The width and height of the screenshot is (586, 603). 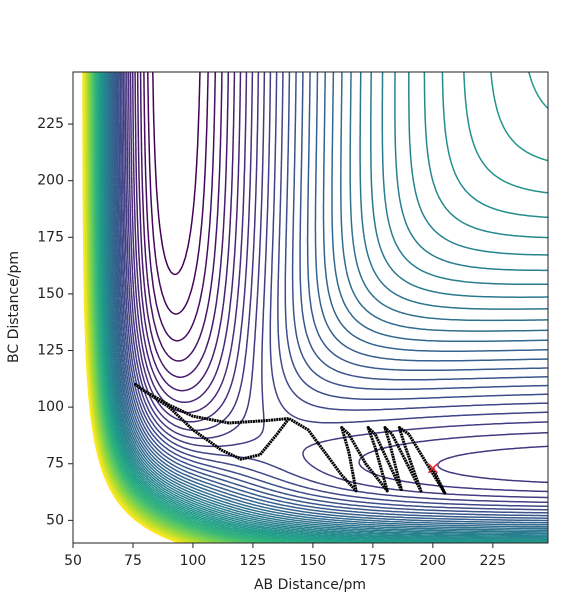 I want to click on y-tick-label: 175, so click(x=50, y=237).